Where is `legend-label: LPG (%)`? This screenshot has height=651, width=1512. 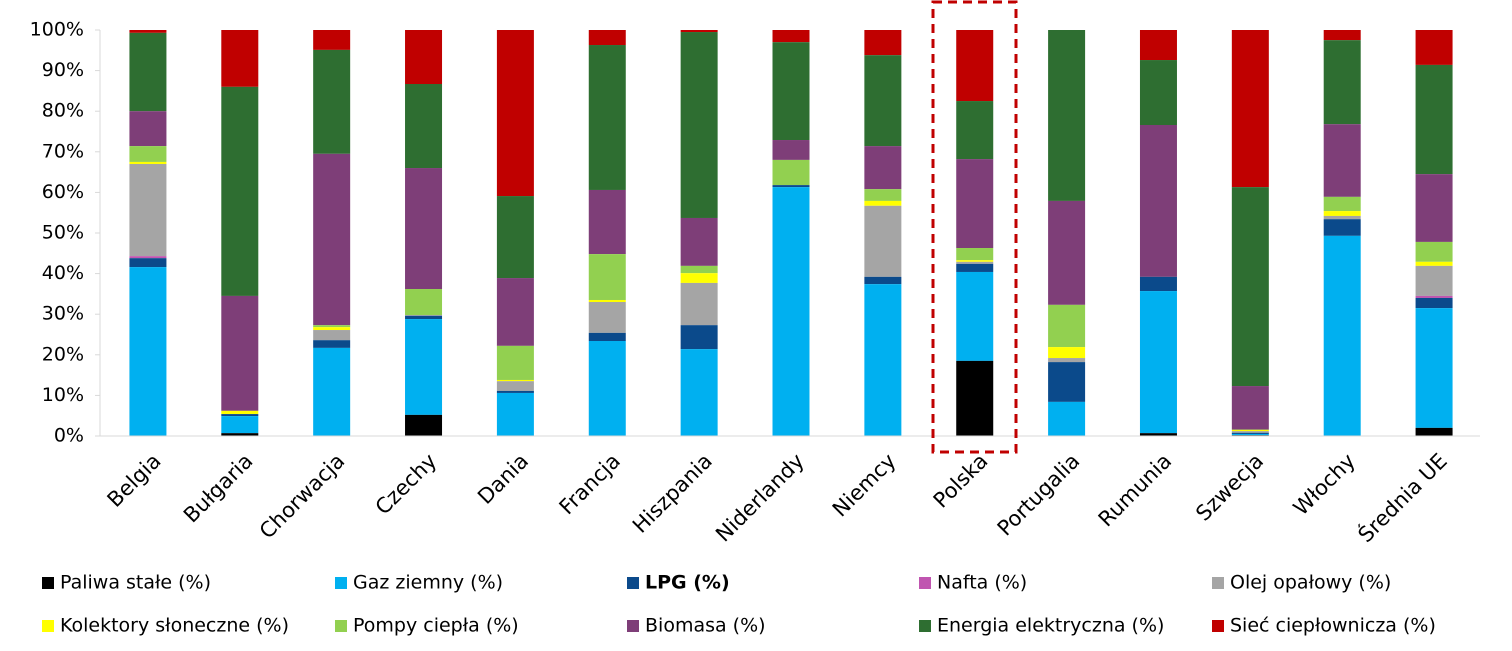
legend-label: LPG (%) is located at coordinates (687, 583).